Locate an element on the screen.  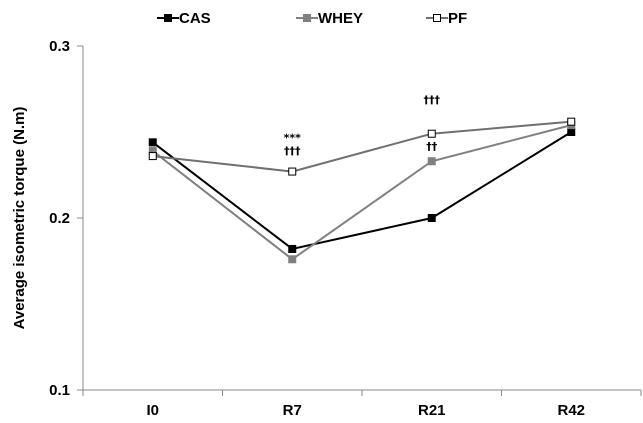
y-tick-label: 0.1 is located at coordinates (59, 390).